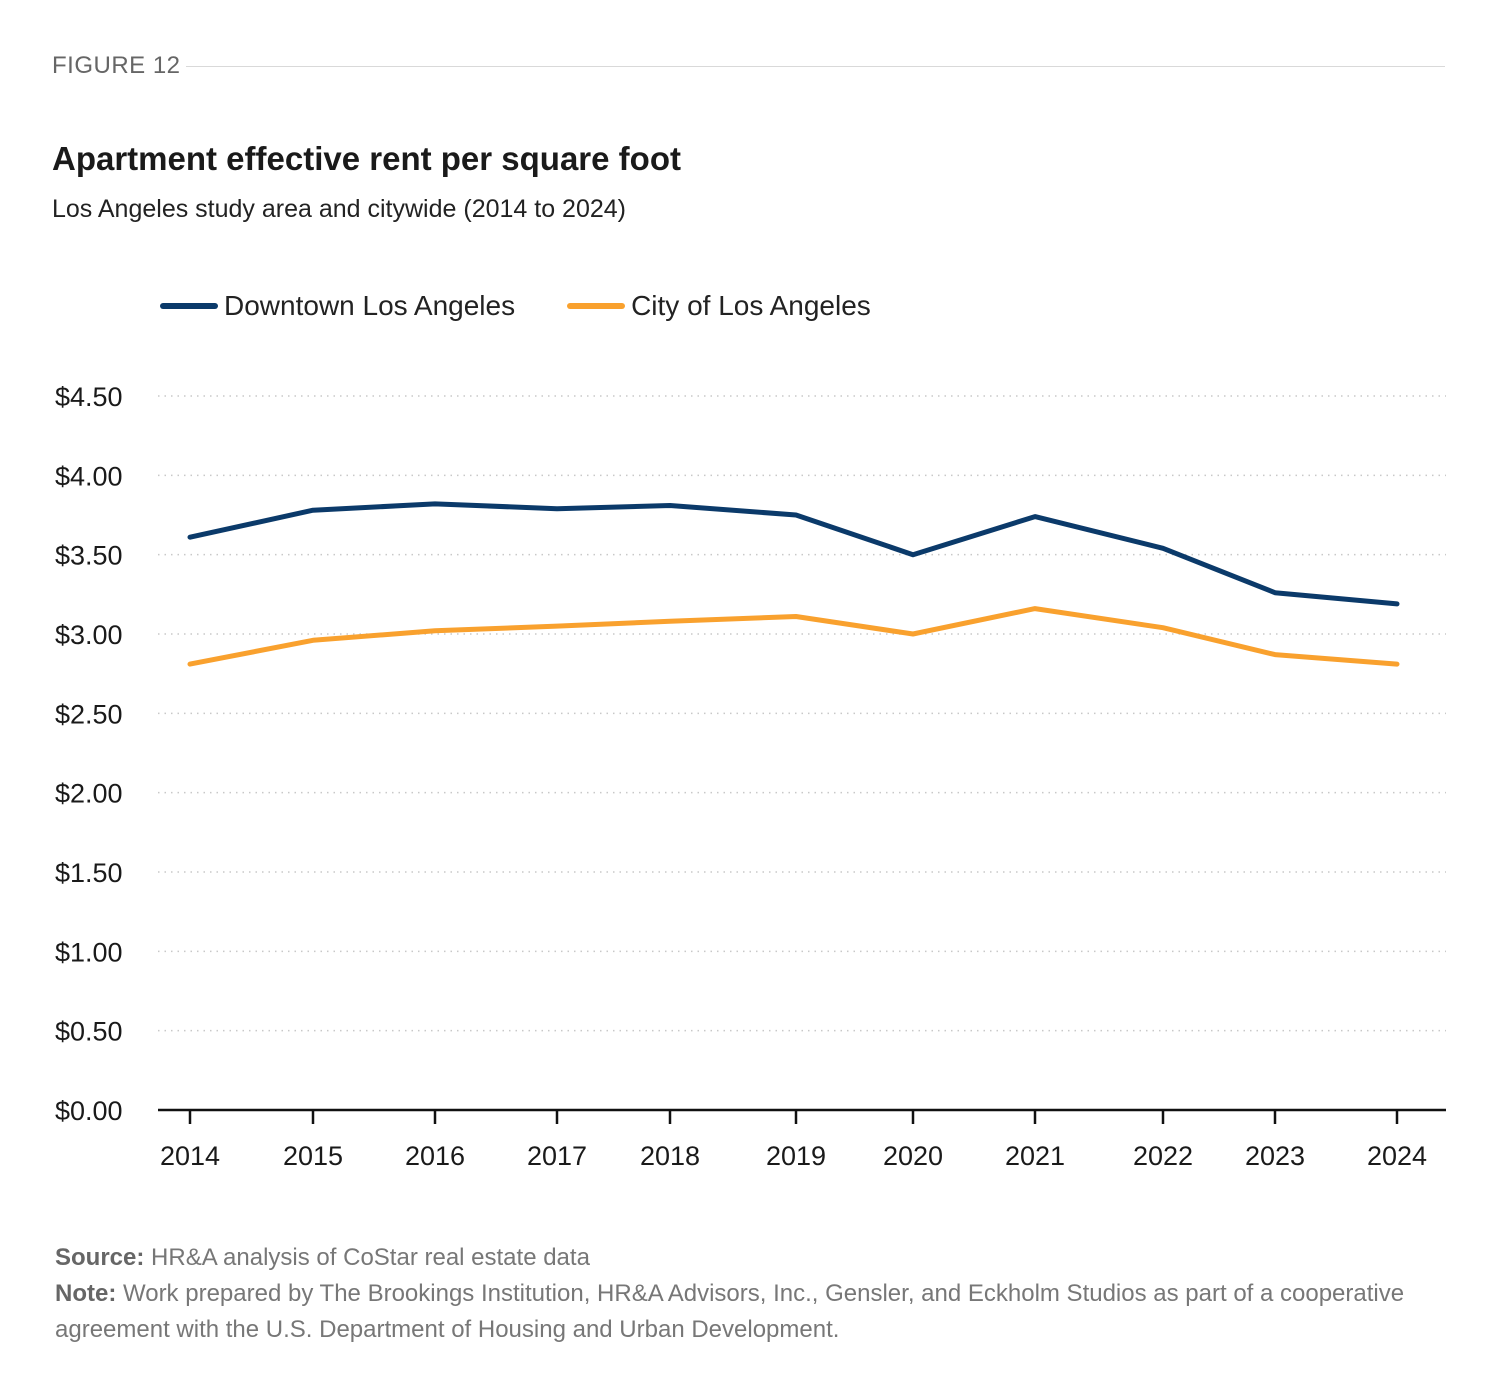  I want to click on x-tick-label: 2014, so click(190, 1156).